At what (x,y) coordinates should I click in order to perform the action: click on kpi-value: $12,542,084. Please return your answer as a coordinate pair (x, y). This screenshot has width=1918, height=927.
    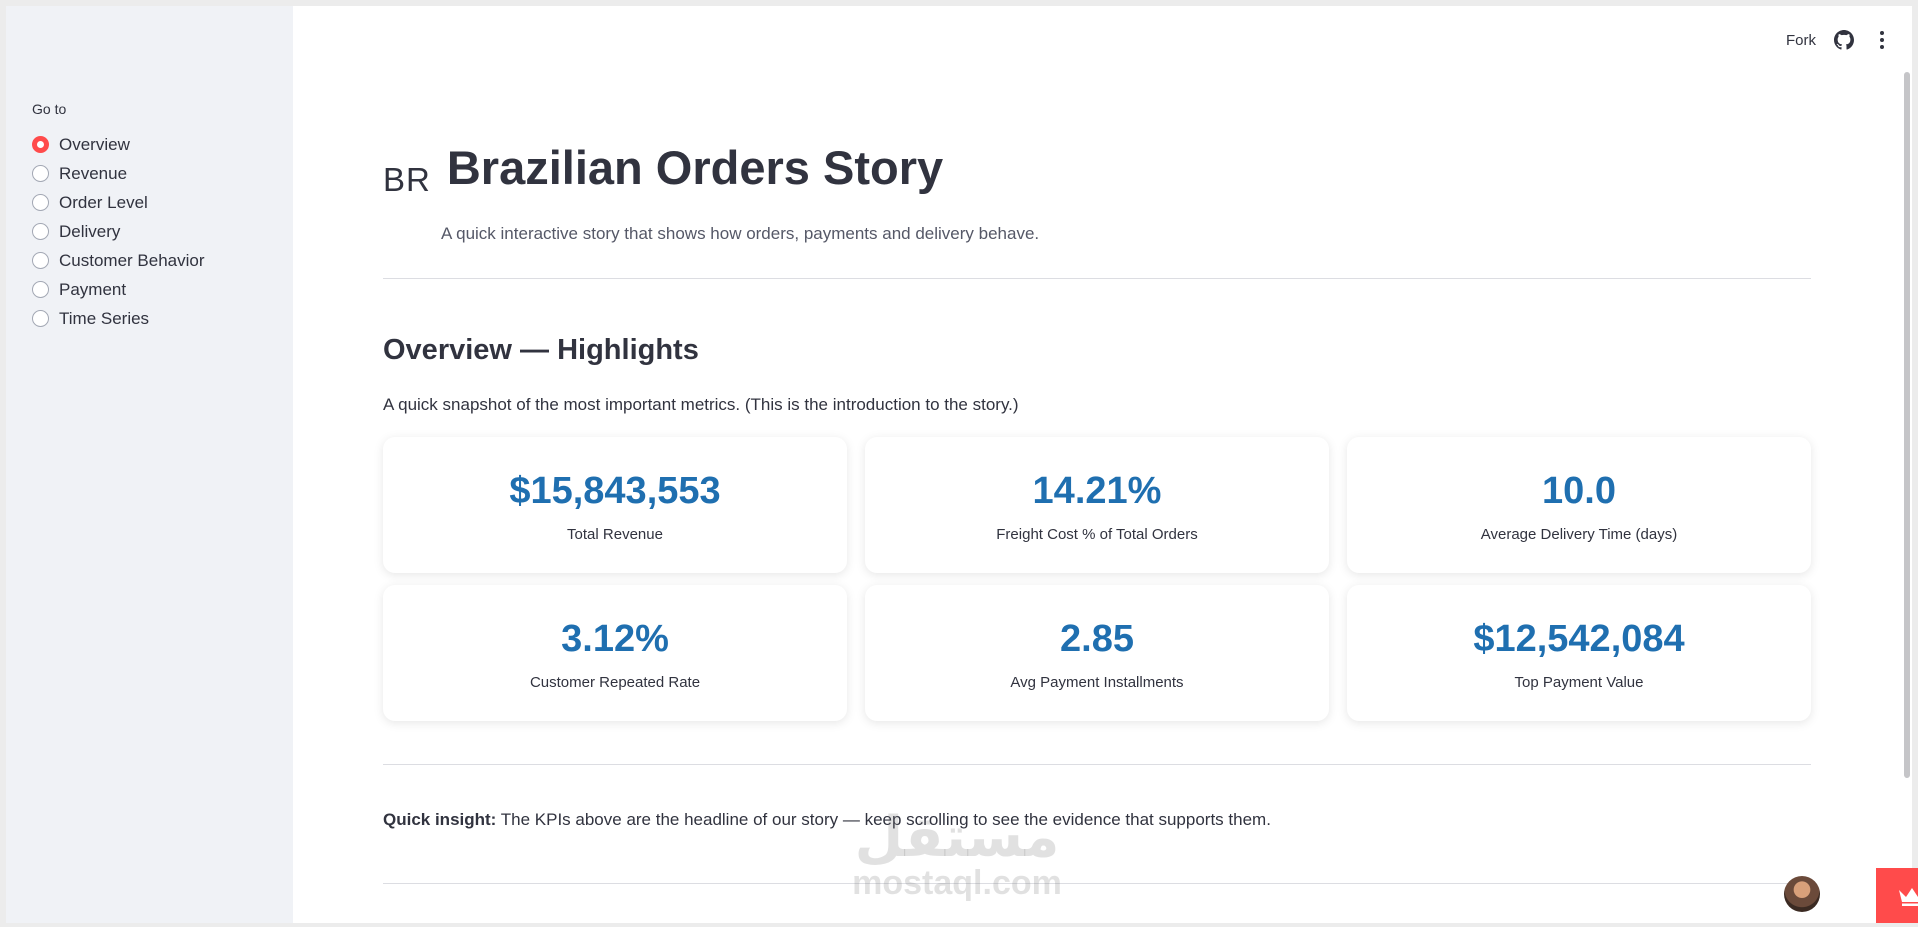
    Looking at the image, I should click on (1579, 638).